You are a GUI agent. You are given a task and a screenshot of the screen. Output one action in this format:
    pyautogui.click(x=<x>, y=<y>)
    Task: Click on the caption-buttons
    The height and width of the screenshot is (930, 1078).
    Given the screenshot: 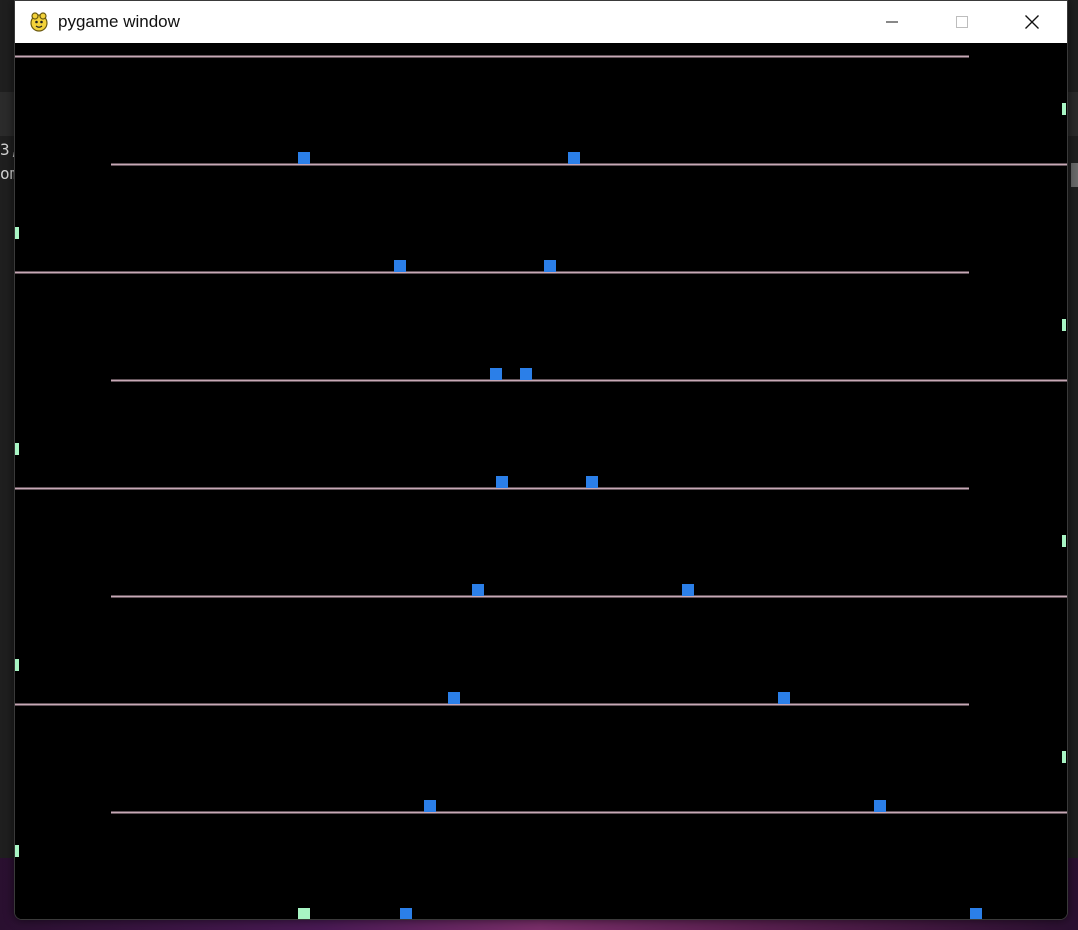 What is the action you would take?
    pyautogui.click(x=962, y=22)
    